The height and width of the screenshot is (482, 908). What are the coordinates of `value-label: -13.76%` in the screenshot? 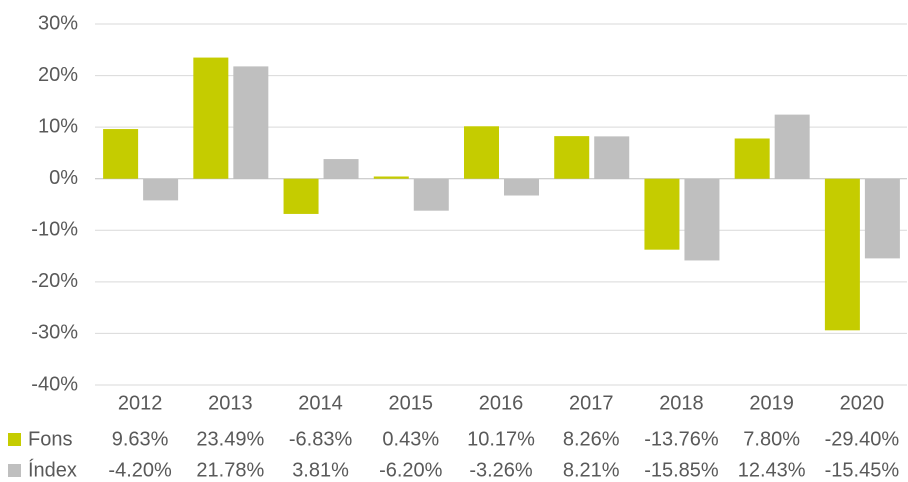 It's located at (681, 439).